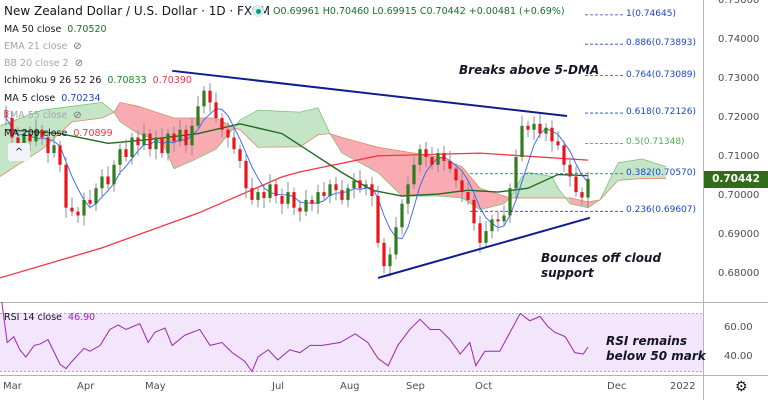  What do you see at coordinates (484, 247) in the screenshot?
I see `trendline-lower` at bounding box center [484, 247].